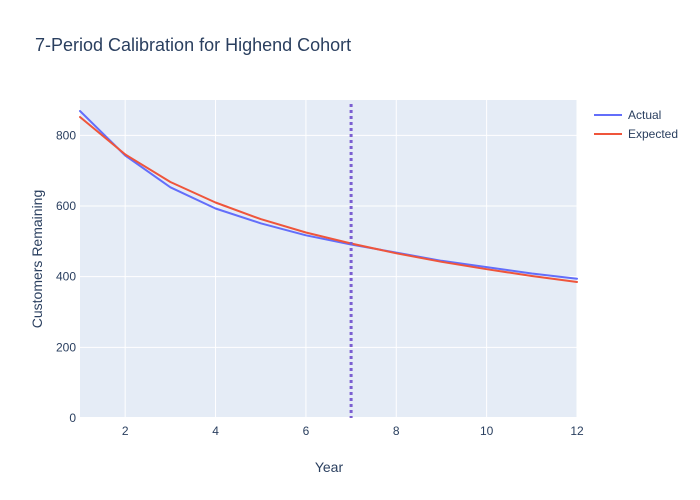  What do you see at coordinates (37, 259) in the screenshot?
I see `y-axis-label: Customers Remaining` at bounding box center [37, 259].